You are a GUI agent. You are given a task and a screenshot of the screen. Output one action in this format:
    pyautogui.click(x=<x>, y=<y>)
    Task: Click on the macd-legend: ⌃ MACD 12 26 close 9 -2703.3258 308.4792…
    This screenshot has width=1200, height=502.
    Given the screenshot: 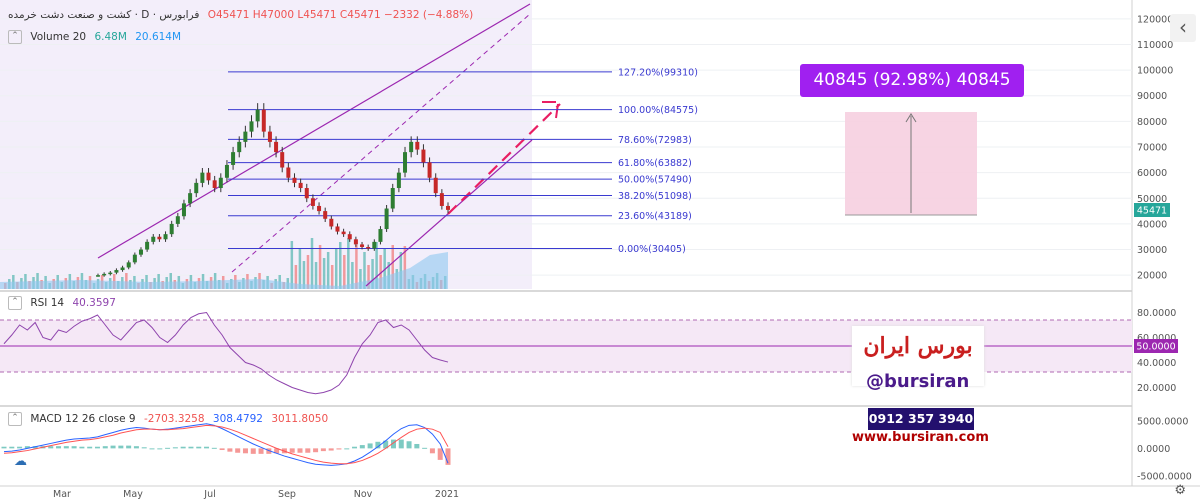 What is the action you would take?
    pyautogui.click(x=170, y=419)
    